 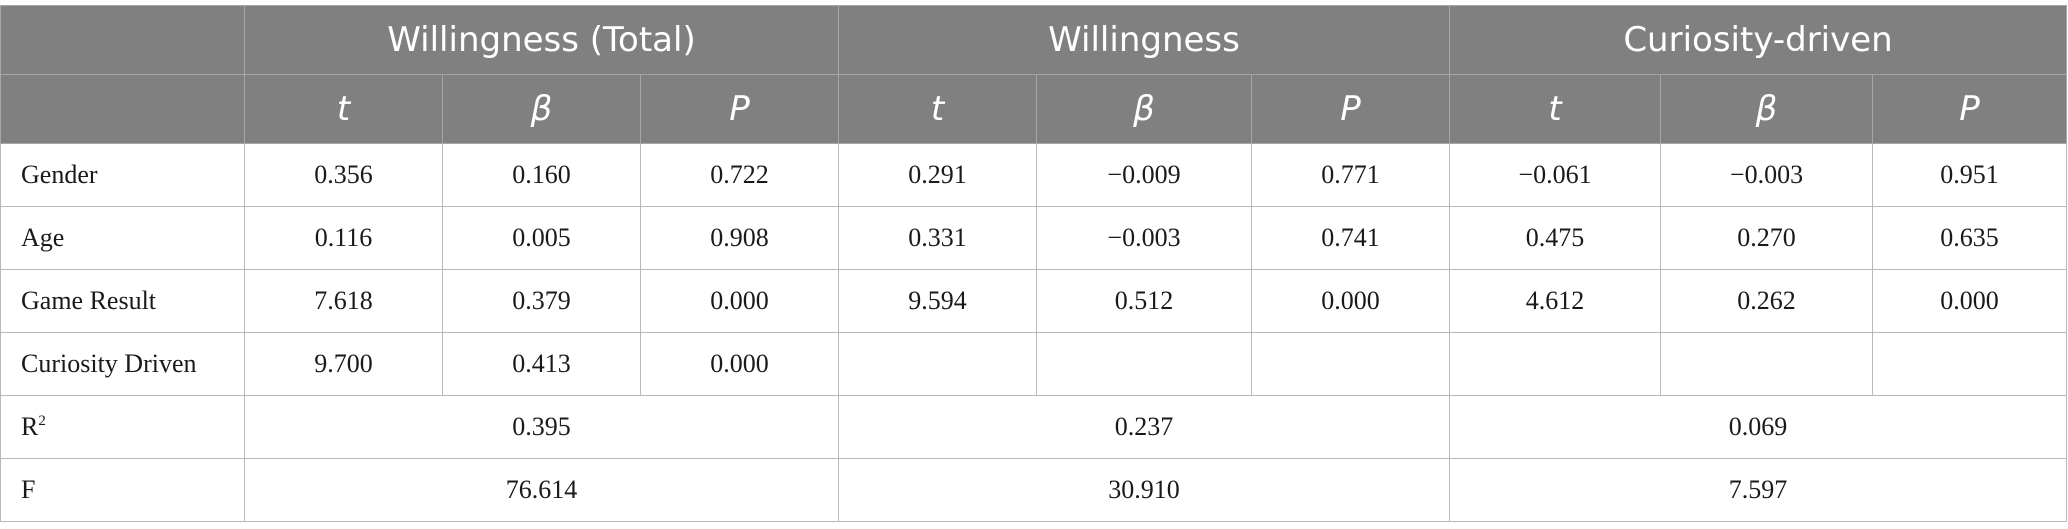 What do you see at coordinates (122, 364) in the screenshot?
I see `row-label: Curiosity Driven` at bounding box center [122, 364].